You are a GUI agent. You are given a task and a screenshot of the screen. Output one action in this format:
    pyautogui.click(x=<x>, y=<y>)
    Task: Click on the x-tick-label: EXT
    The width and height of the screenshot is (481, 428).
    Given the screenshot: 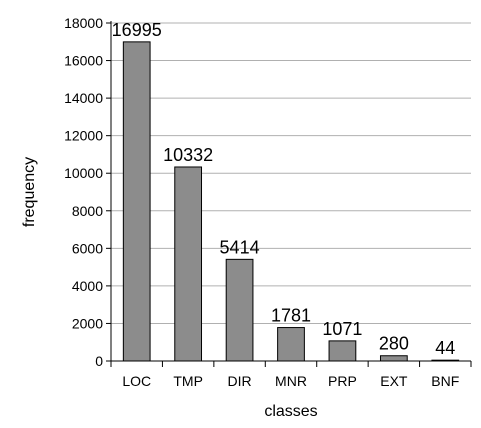 What is the action you would take?
    pyautogui.click(x=394, y=381)
    